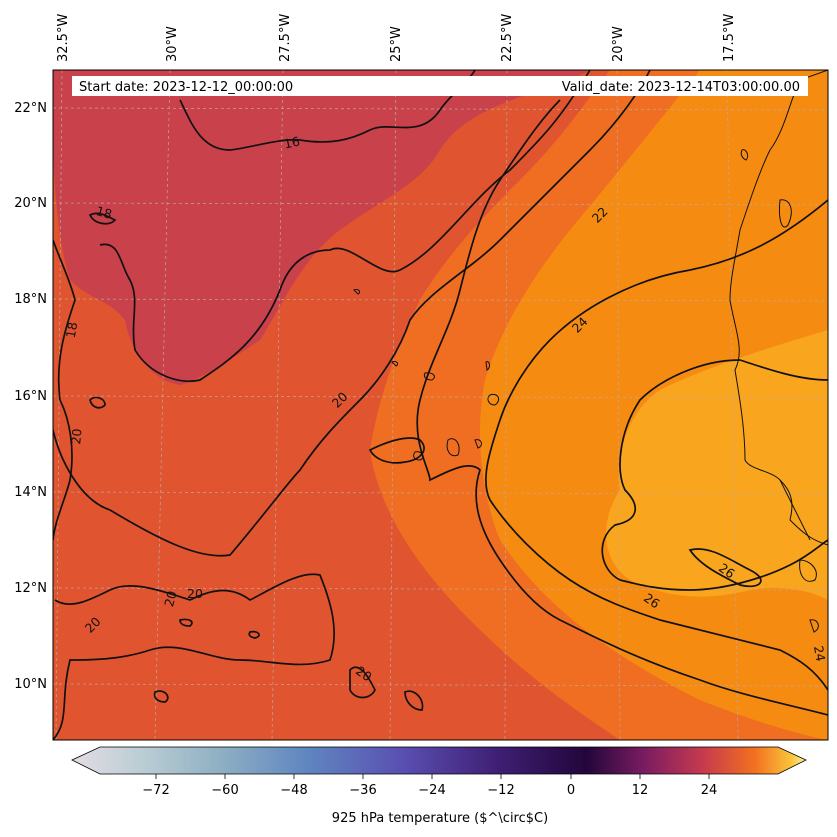 The height and width of the screenshot is (837, 837). I want to click on lon-label: 27.5°W, so click(285, 38).